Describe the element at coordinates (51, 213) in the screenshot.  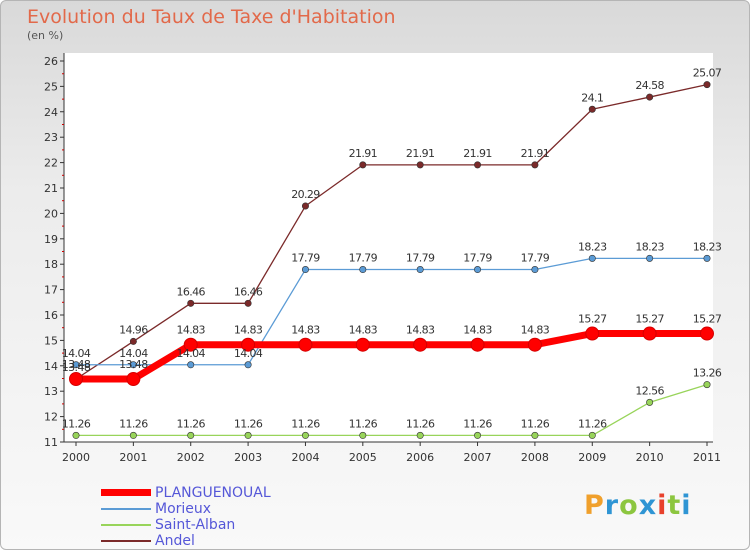
I see `y-tick-label: 20` at that location.